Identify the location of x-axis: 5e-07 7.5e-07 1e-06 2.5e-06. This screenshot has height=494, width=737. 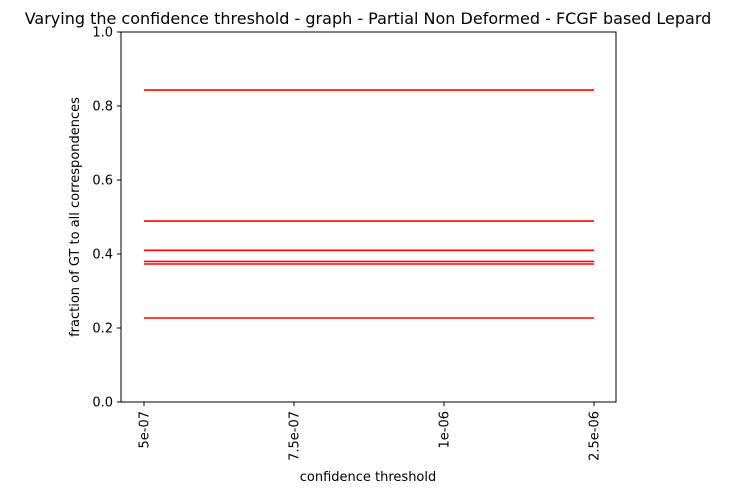
(370, 431).